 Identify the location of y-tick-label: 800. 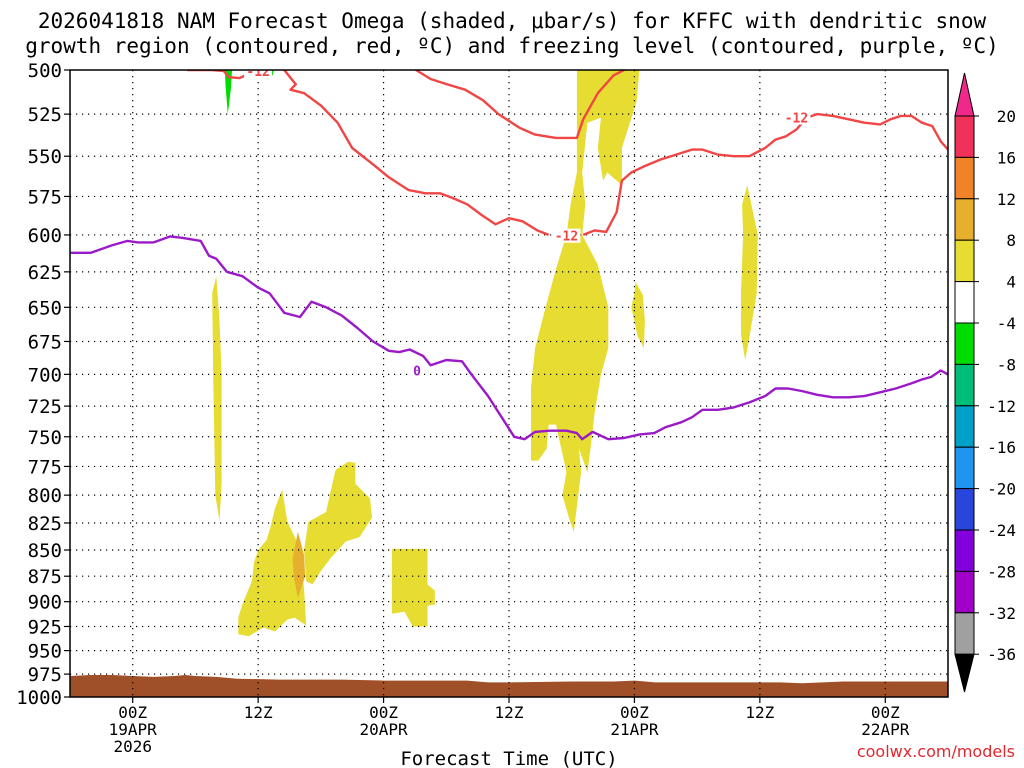
(45, 496).